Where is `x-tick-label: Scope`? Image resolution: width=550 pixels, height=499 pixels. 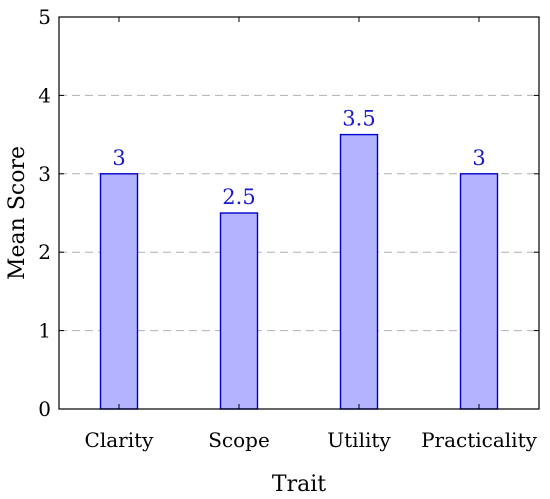
x-tick-label: Scope is located at coordinates (239, 440).